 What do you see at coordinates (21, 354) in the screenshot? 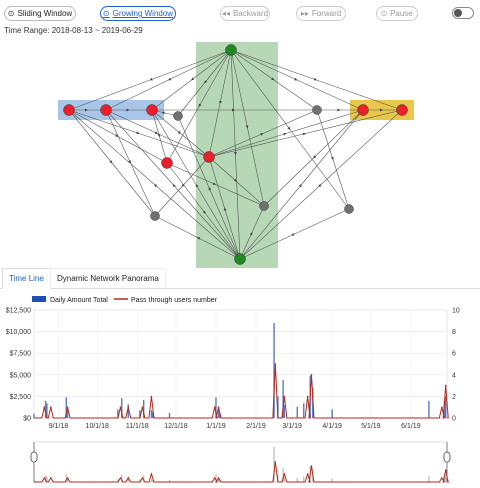
I see `y-left-tick-label: $7,500` at bounding box center [21, 354].